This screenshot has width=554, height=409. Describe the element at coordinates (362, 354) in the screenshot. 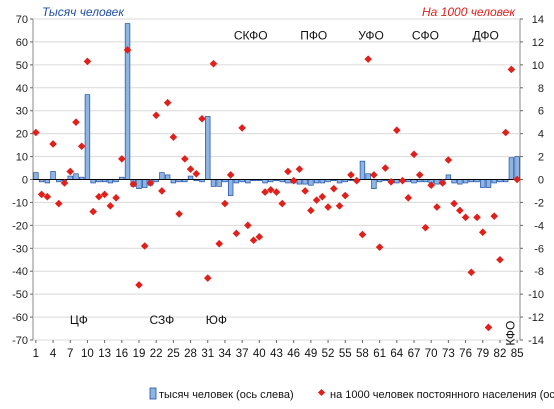

I see `x-tick-label: 58` at that location.